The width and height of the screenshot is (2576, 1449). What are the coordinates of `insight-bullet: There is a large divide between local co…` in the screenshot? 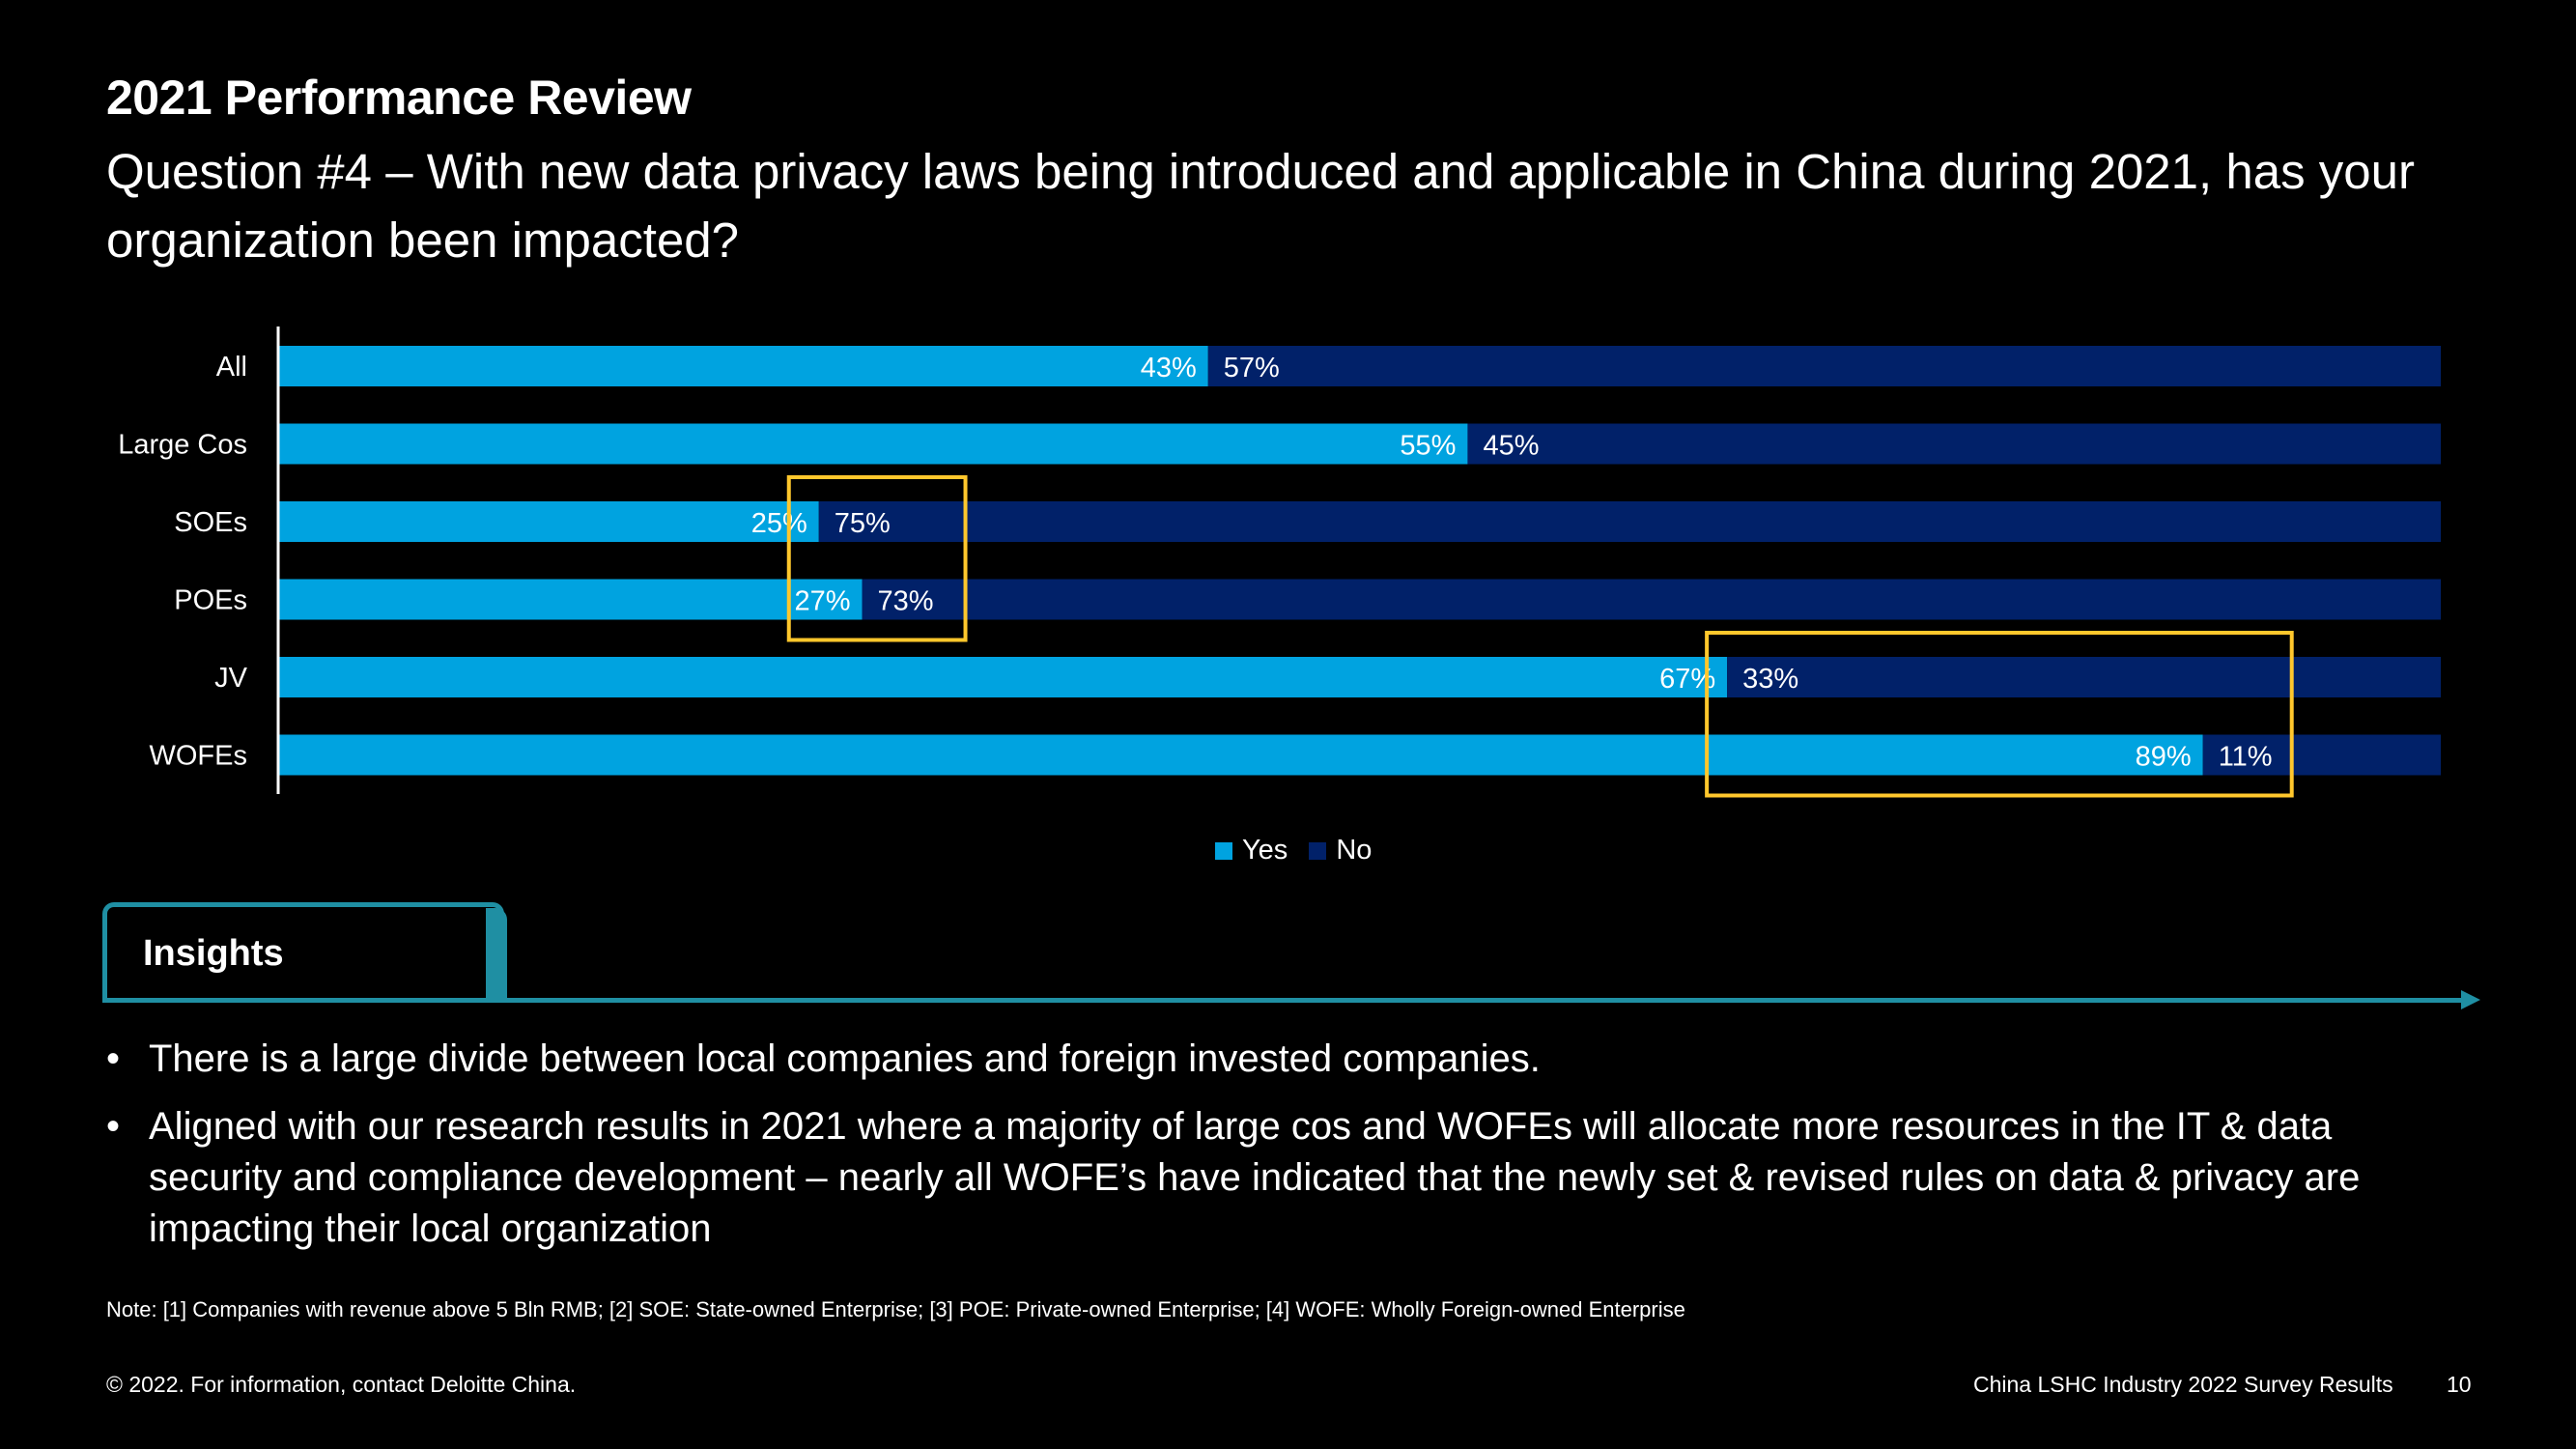 It's located at (1275, 1059).